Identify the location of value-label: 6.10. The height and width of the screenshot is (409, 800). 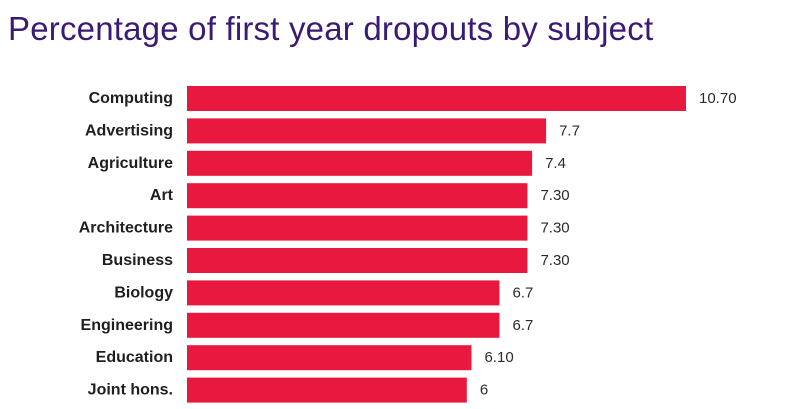
(498, 357).